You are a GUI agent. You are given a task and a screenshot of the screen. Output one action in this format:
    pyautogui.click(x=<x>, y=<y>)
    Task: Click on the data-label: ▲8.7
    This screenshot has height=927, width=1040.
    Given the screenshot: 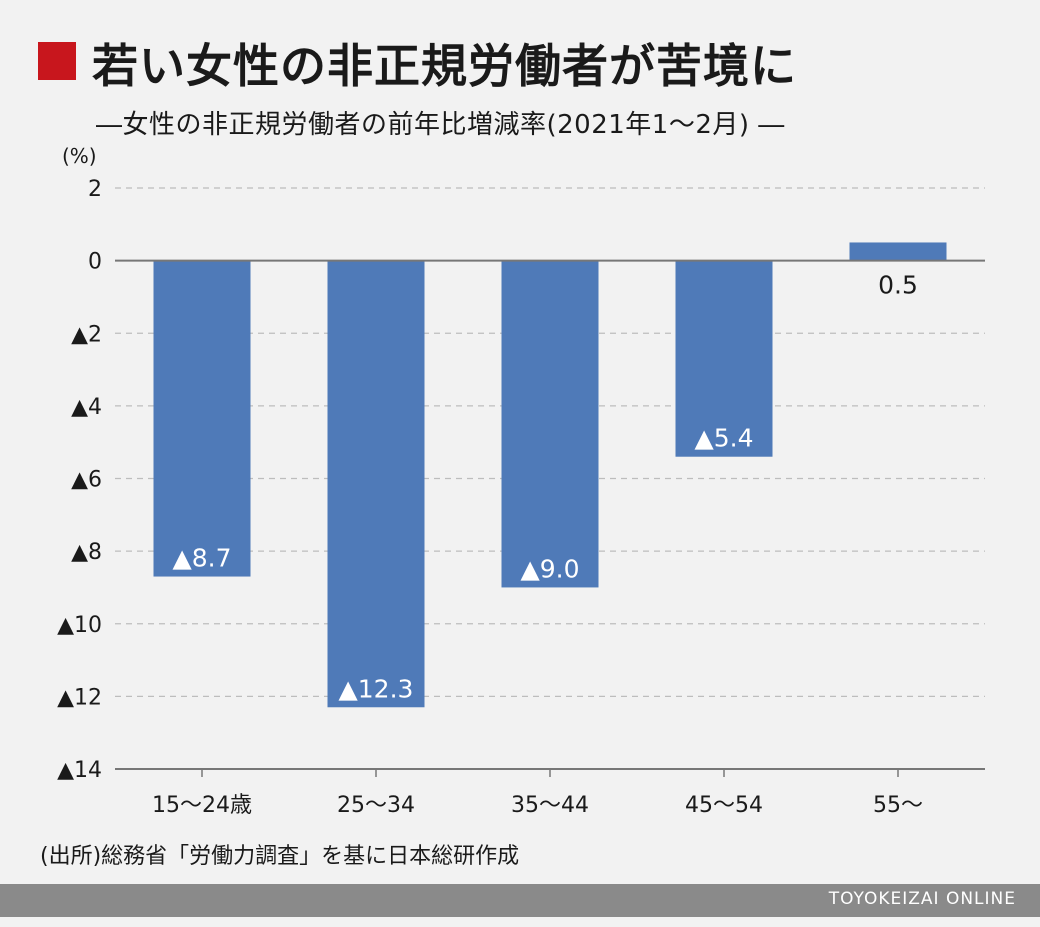 What is the action you would take?
    pyautogui.click(x=202, y=558)
    